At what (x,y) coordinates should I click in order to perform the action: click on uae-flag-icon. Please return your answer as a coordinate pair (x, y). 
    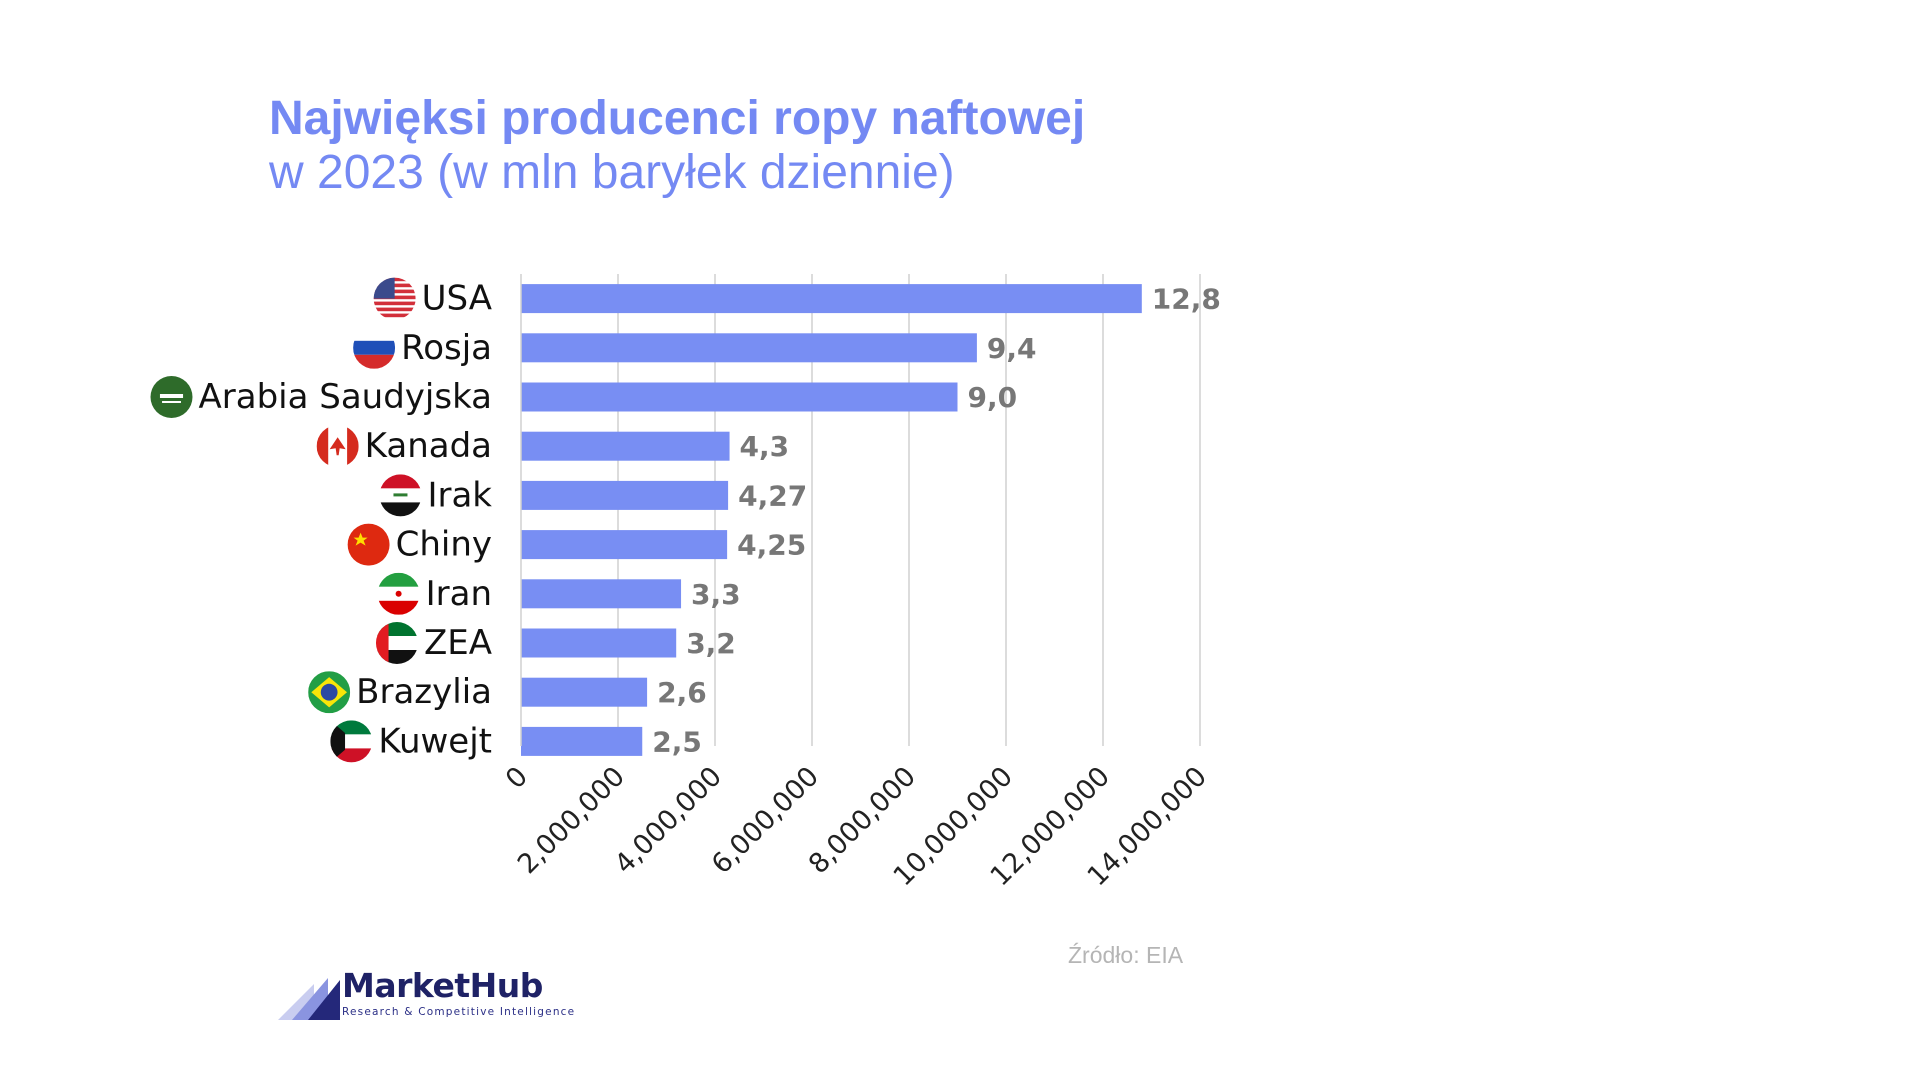
    Looking at the image, I should click on (396, 643).